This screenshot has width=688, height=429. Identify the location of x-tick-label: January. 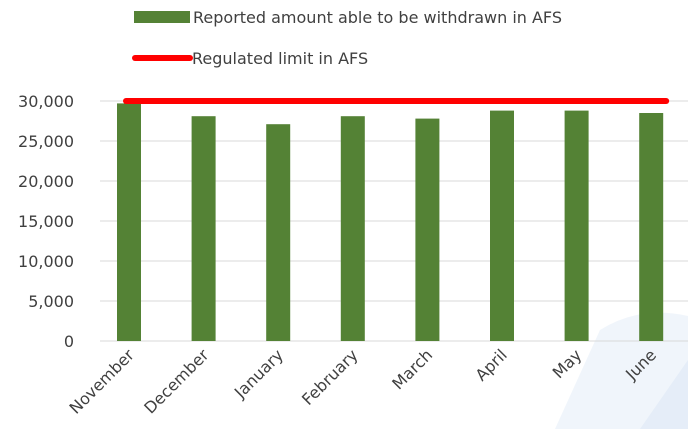
(258, 373).